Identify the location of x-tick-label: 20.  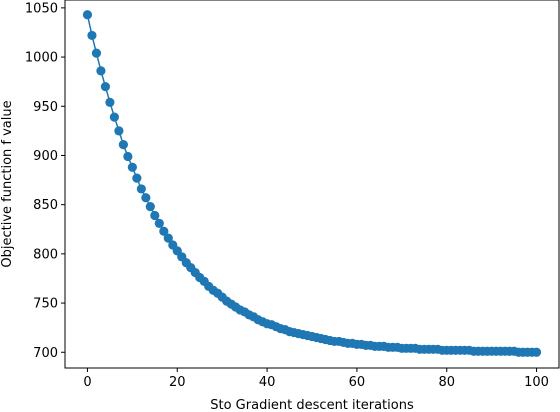
(177, 382).